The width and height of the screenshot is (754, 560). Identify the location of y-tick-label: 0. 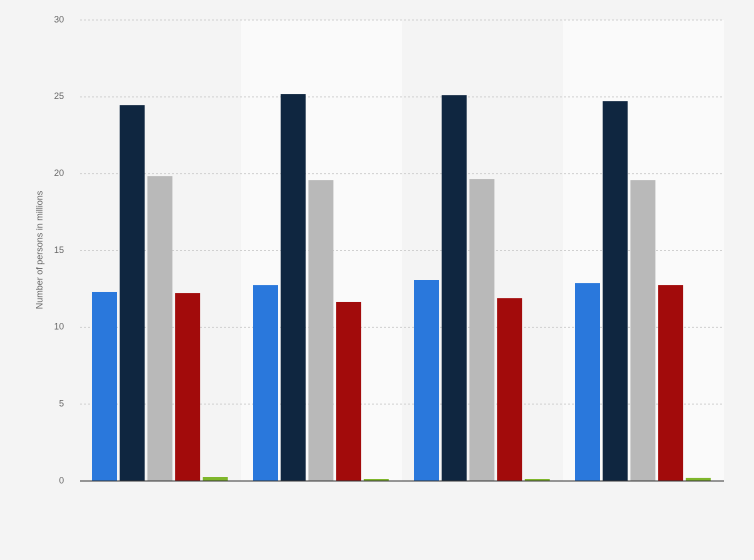
(61, 480).